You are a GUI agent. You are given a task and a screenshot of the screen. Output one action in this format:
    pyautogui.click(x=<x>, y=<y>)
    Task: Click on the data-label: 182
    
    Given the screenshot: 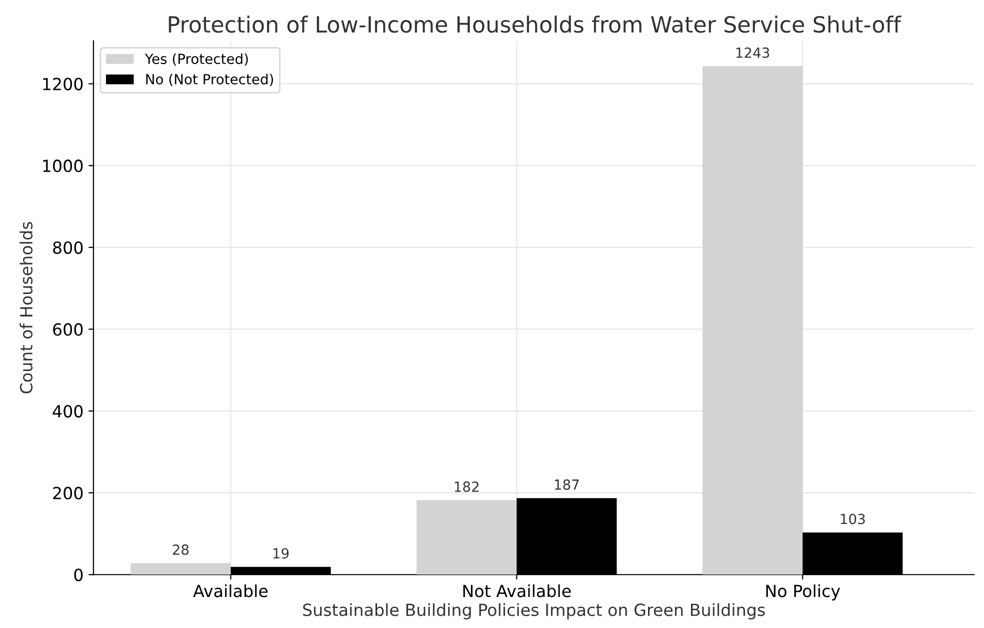 What is the action you would take?
    pyautogui.click(x=466, y=486)
    